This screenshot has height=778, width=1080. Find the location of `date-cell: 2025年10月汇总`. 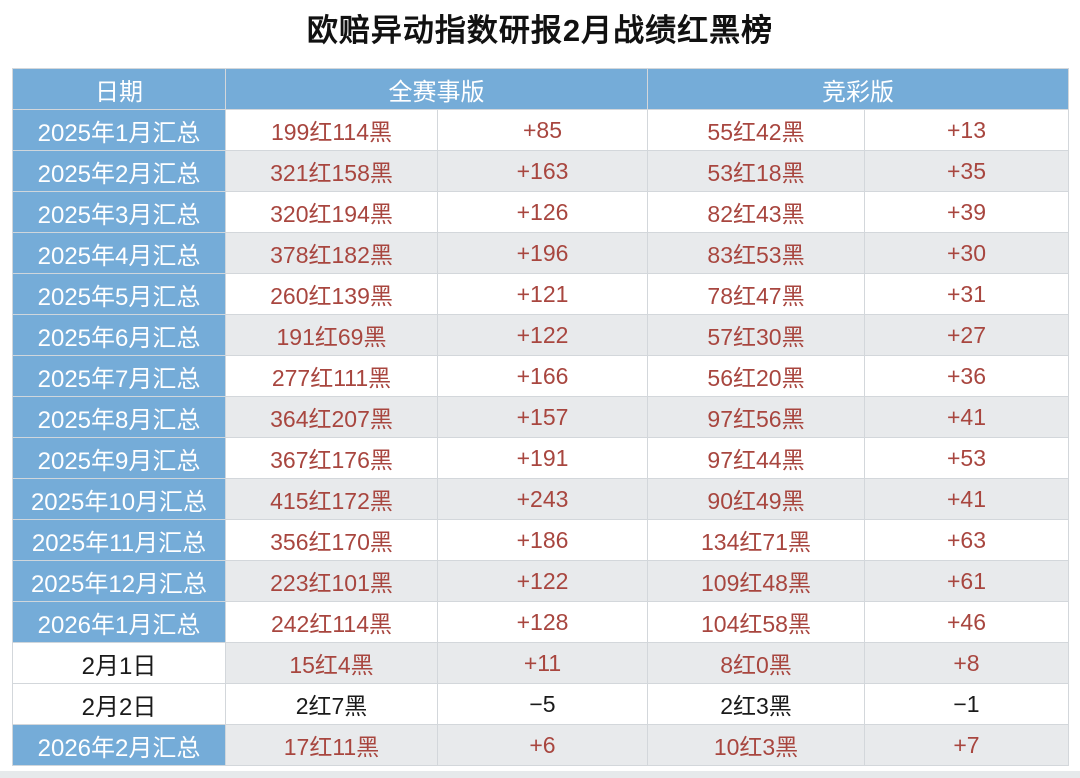

date-cell: 2025年10月汇总 is located at coordinates (119, 499).